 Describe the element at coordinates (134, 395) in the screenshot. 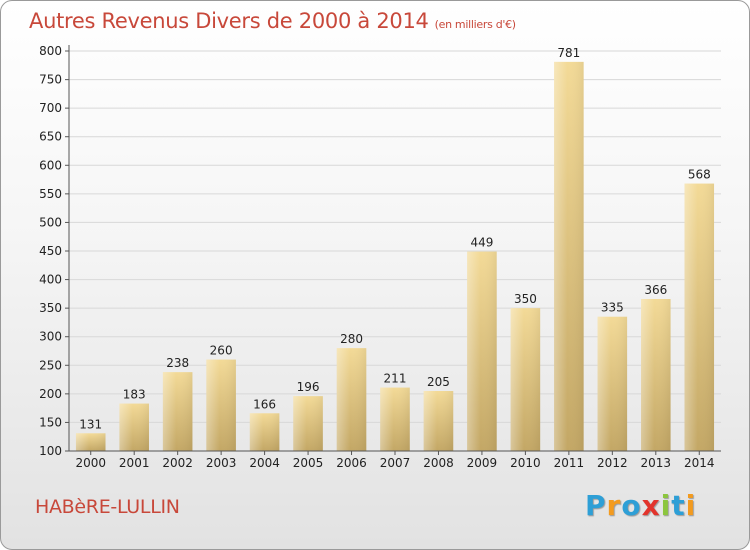

I see `data-label: 183` at that location.